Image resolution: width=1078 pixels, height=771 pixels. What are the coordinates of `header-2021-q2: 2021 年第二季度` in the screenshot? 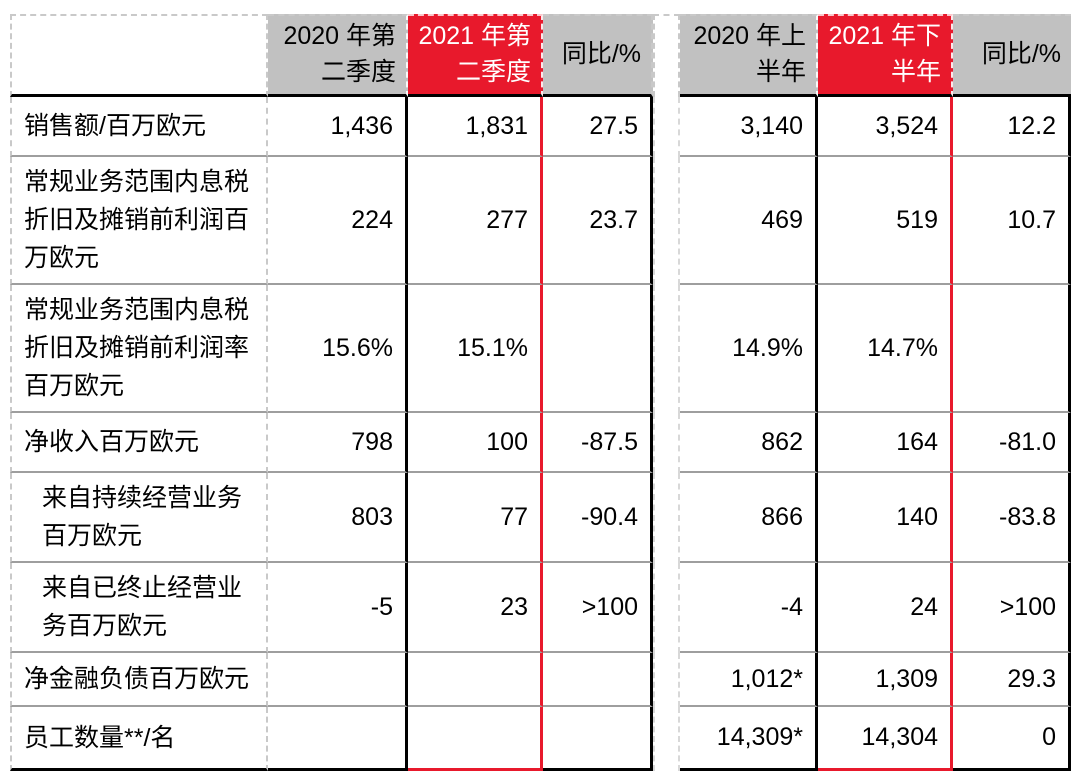 It's located at (475, 55).